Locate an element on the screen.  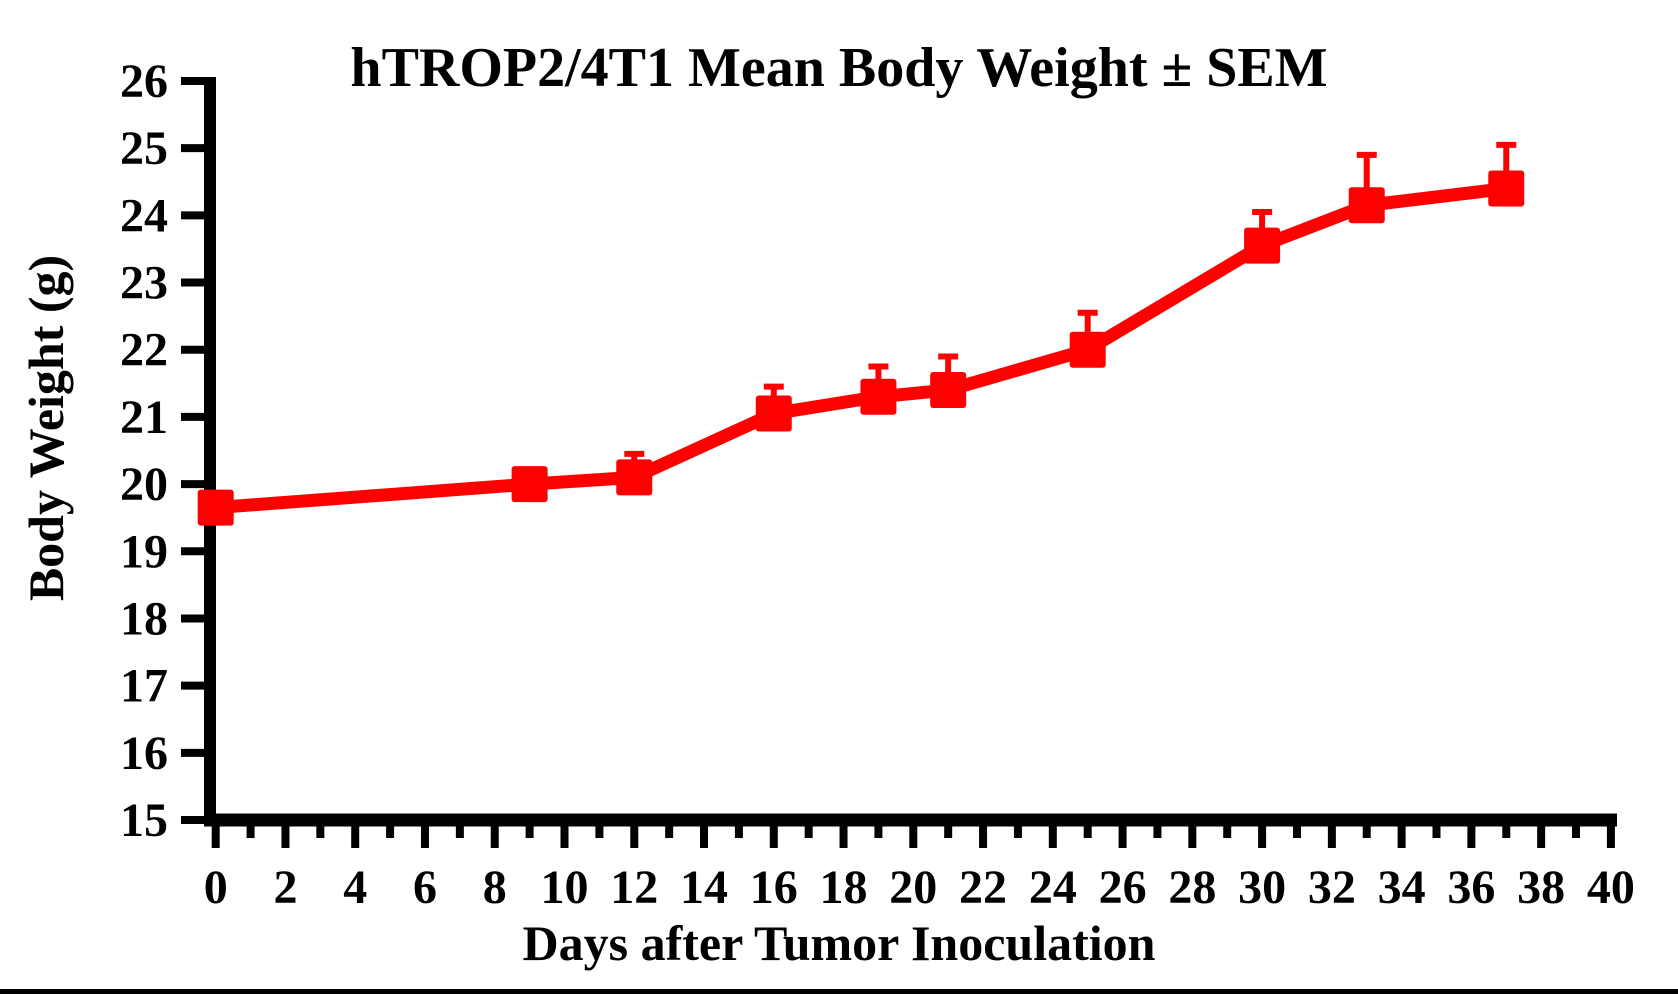
x-tick-label: 24 is located at coordinates (1053, 887).